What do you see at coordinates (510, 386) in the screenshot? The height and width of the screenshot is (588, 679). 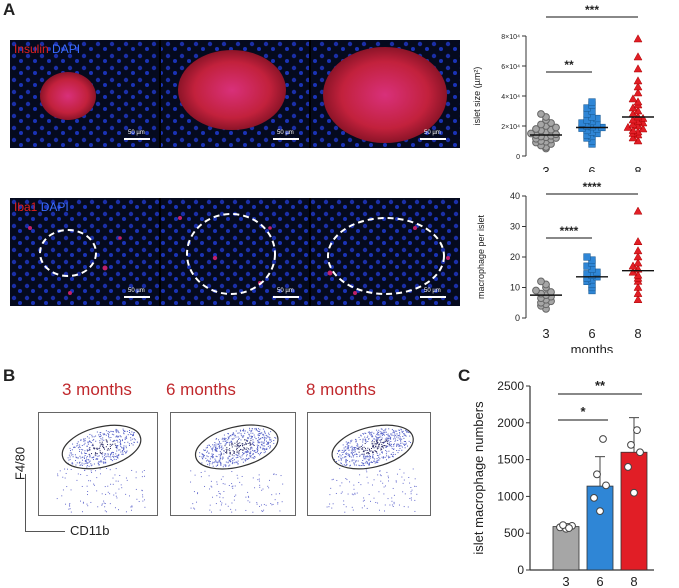 I see `y-tick-label: 2500` at bounding box center [510, 386].